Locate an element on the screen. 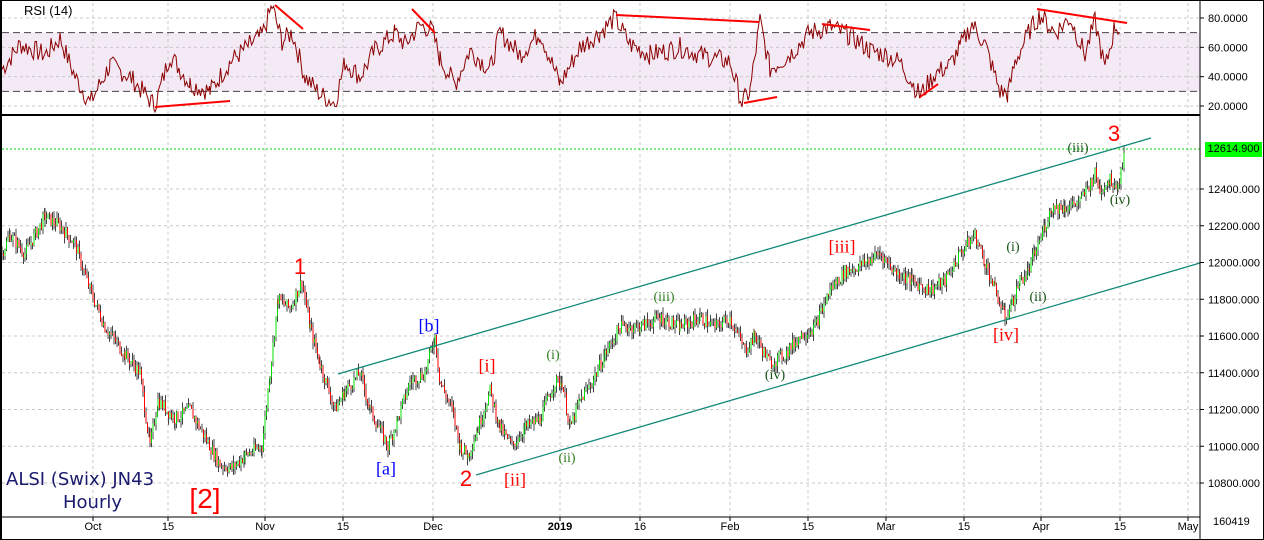 The width and height of the screenshot is (1264, 540). svg-text: 12000.000 is located at coordinates (1234, 264).